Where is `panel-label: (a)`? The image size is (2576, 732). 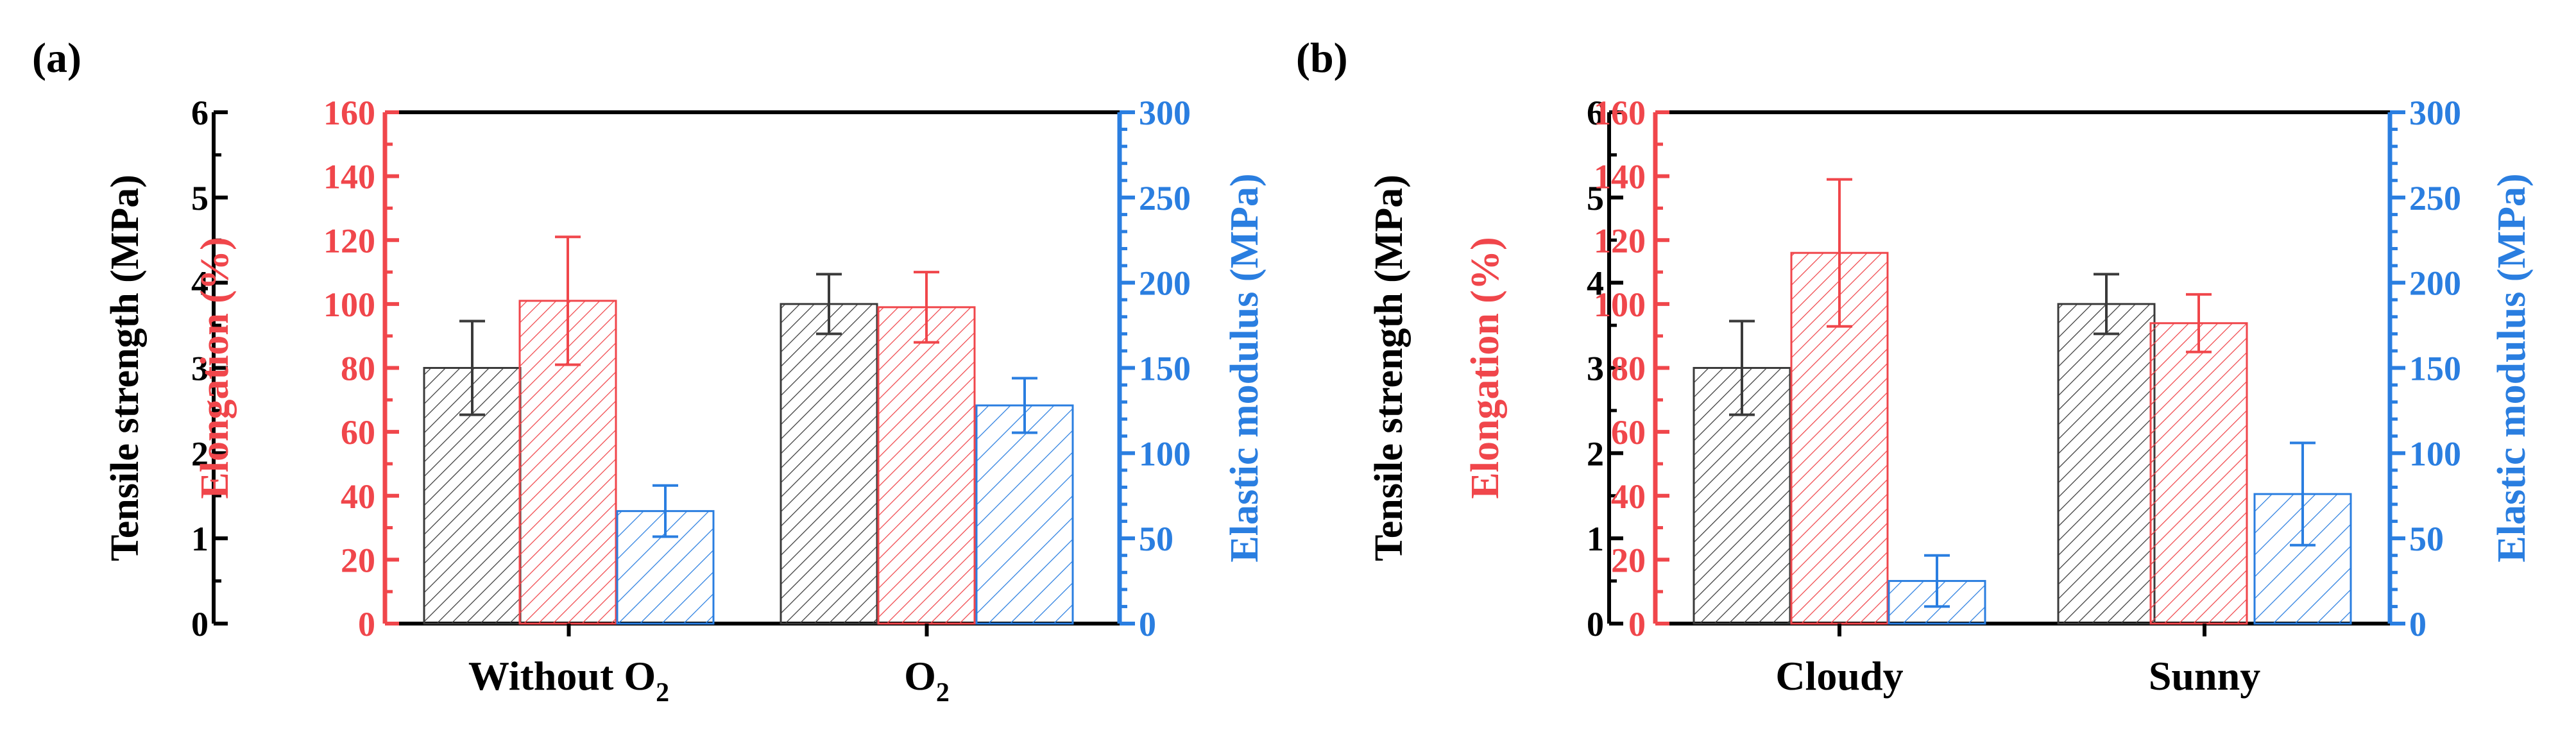
panel-label: (a) is located at coordinates (56, 58).